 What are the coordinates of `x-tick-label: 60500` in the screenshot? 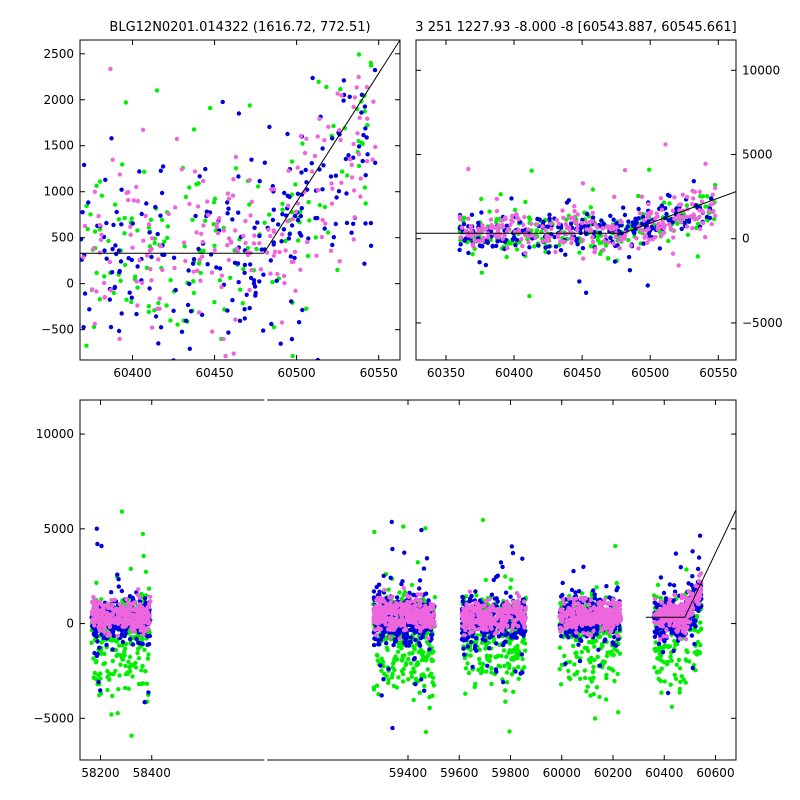 It's located at (297, 373).